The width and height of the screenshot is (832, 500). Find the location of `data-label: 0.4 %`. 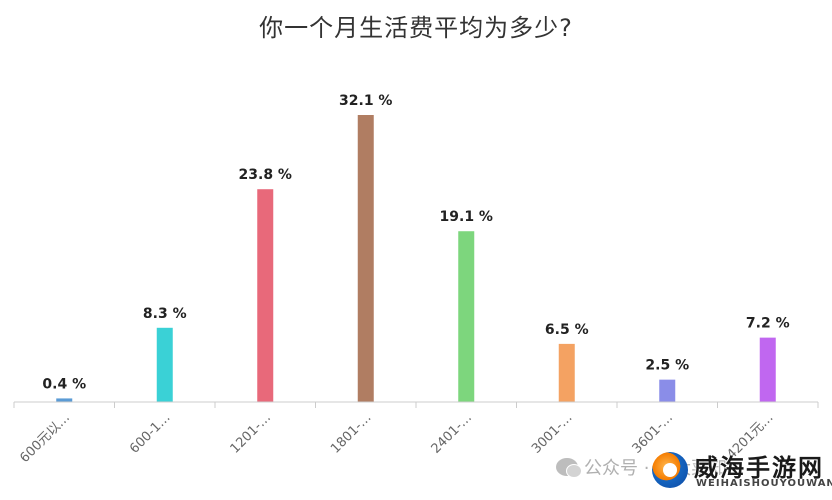

data-label: 0.4 % is located at coordinates (64, 384).